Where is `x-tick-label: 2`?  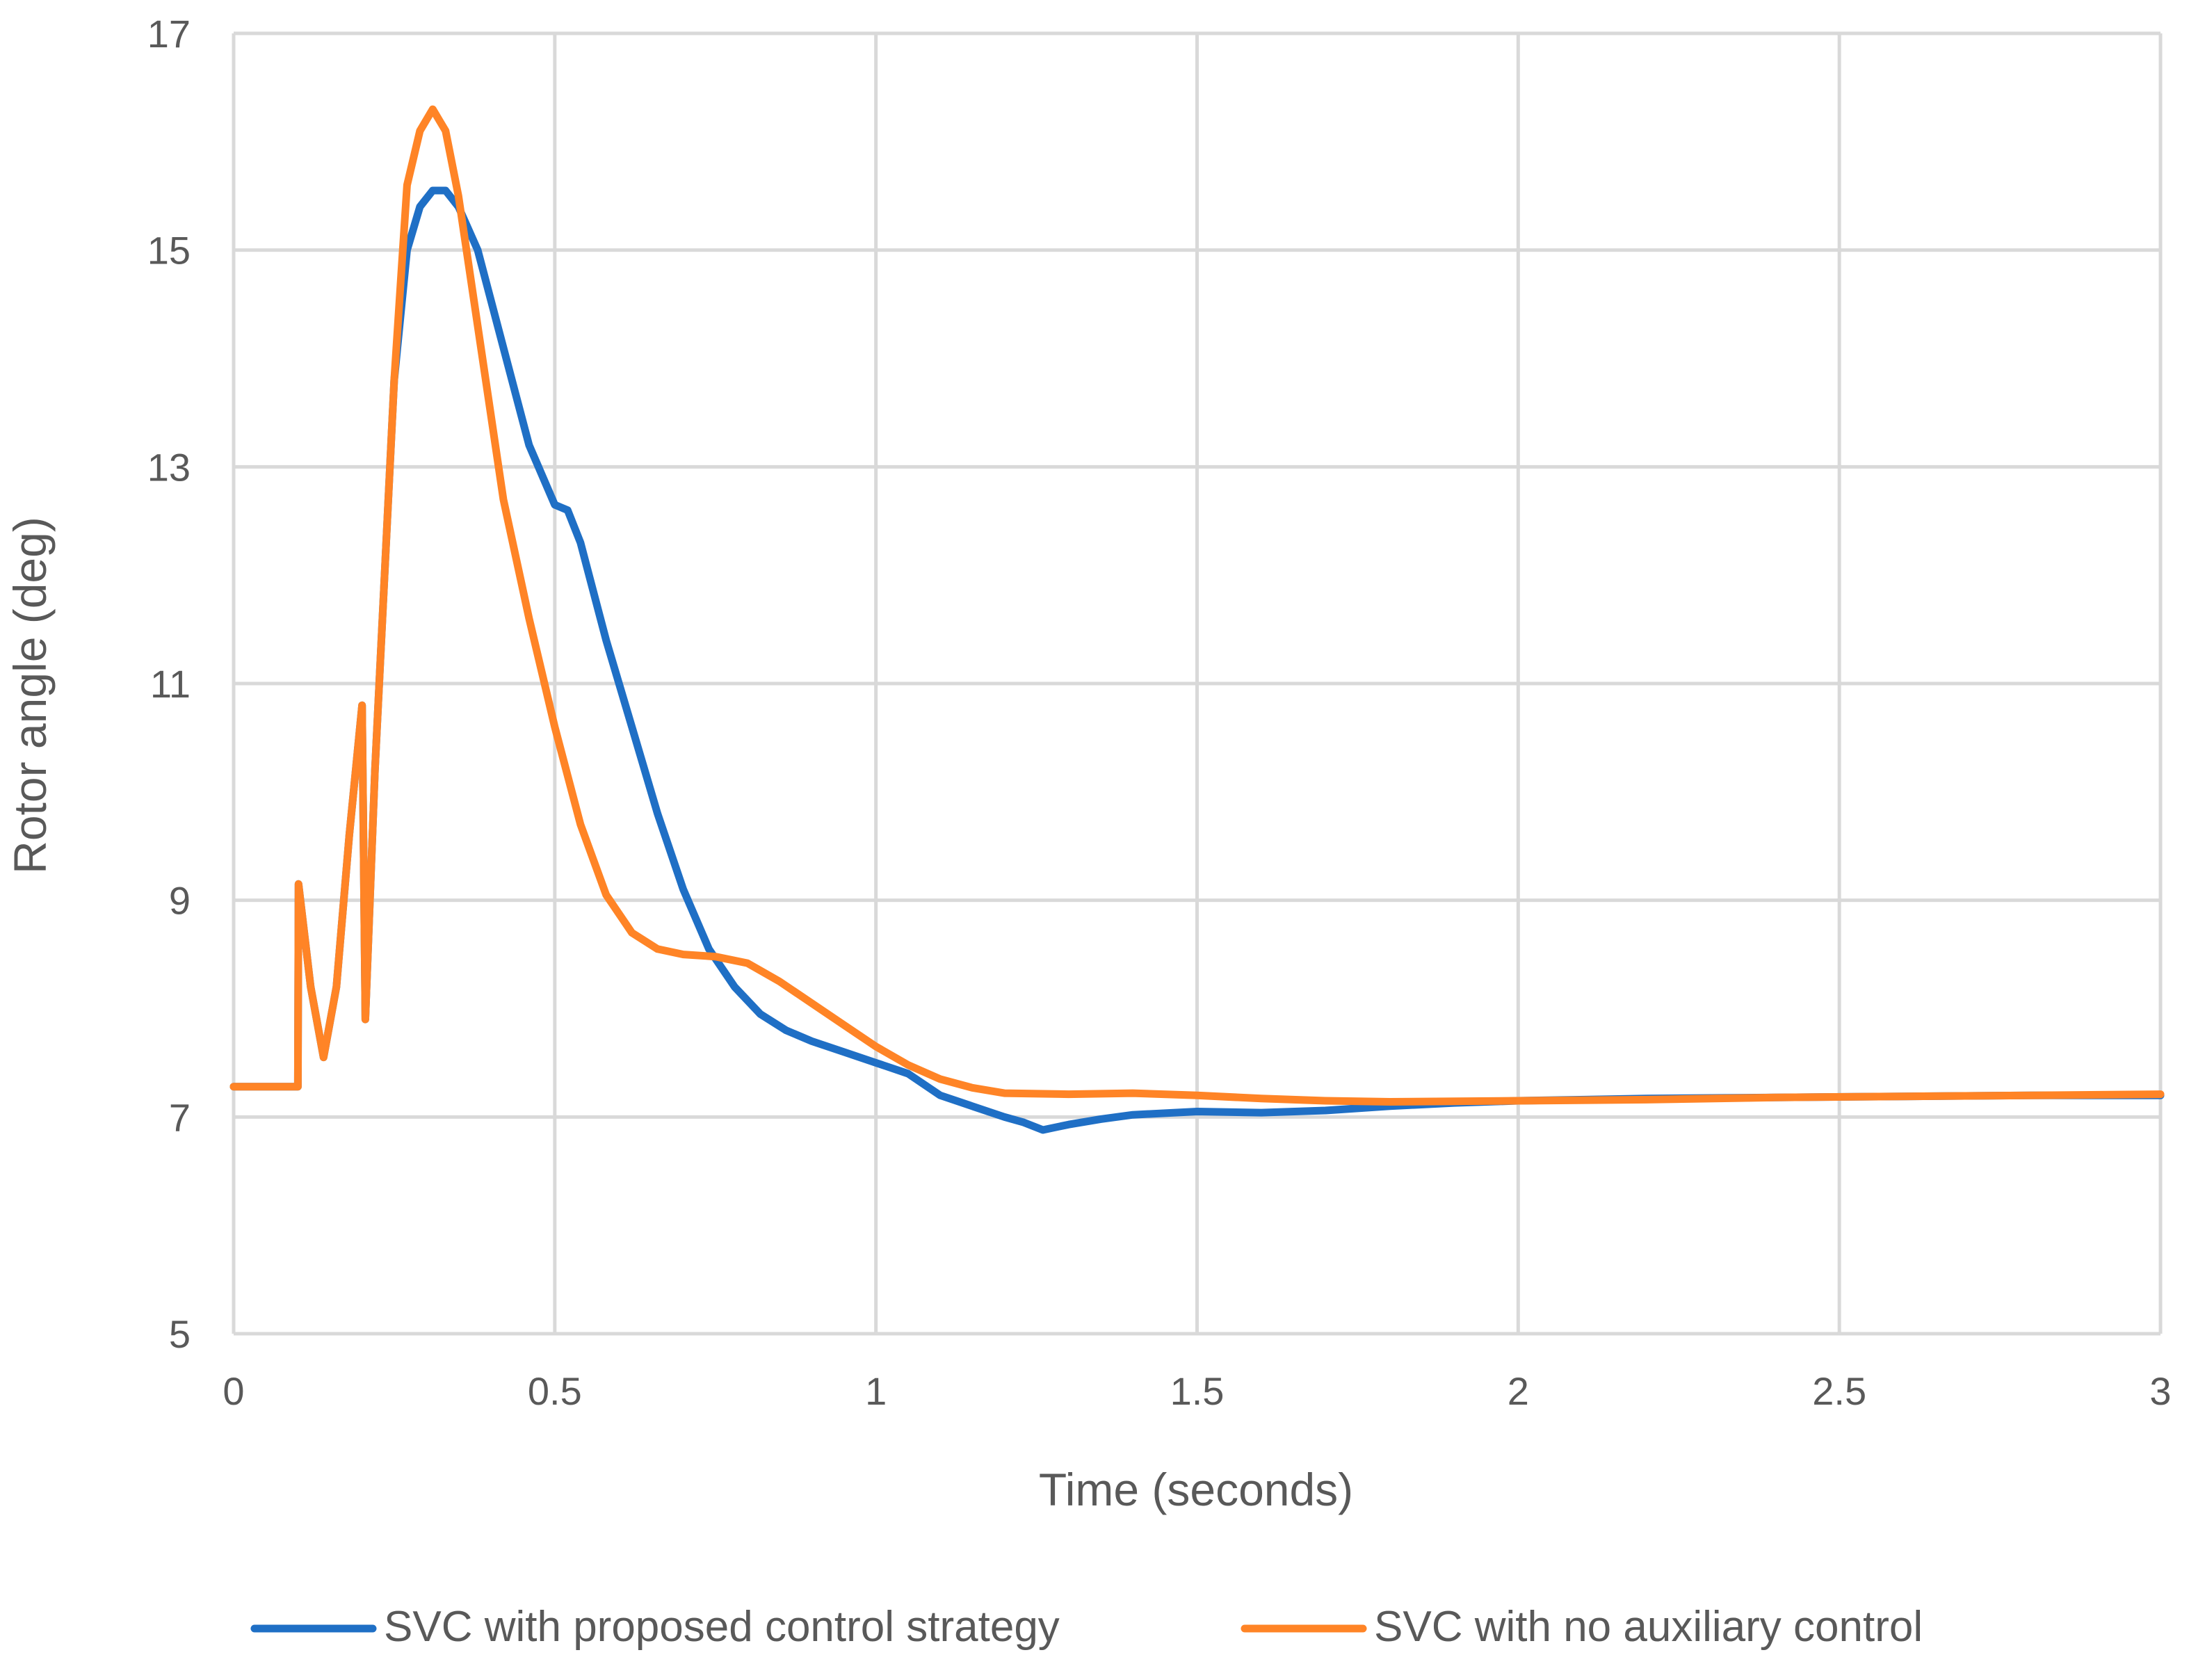
x-tick-label: 2 is located at coordinates (1518, 1391).